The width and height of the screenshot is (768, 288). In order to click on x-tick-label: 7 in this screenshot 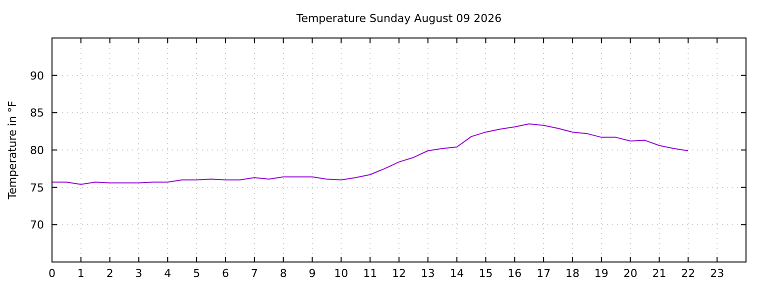, I will do `click(254, 273)`.